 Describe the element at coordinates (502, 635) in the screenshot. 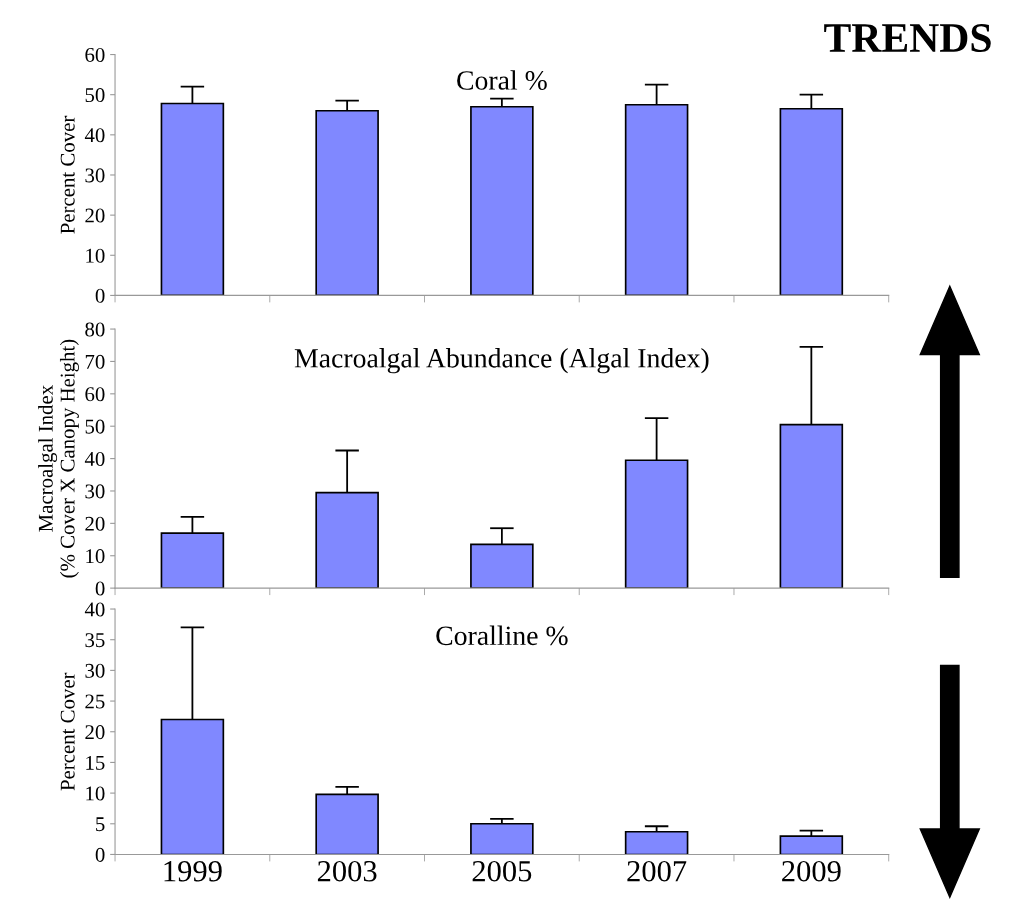

I see `chart-title: Coralline %` at that location.